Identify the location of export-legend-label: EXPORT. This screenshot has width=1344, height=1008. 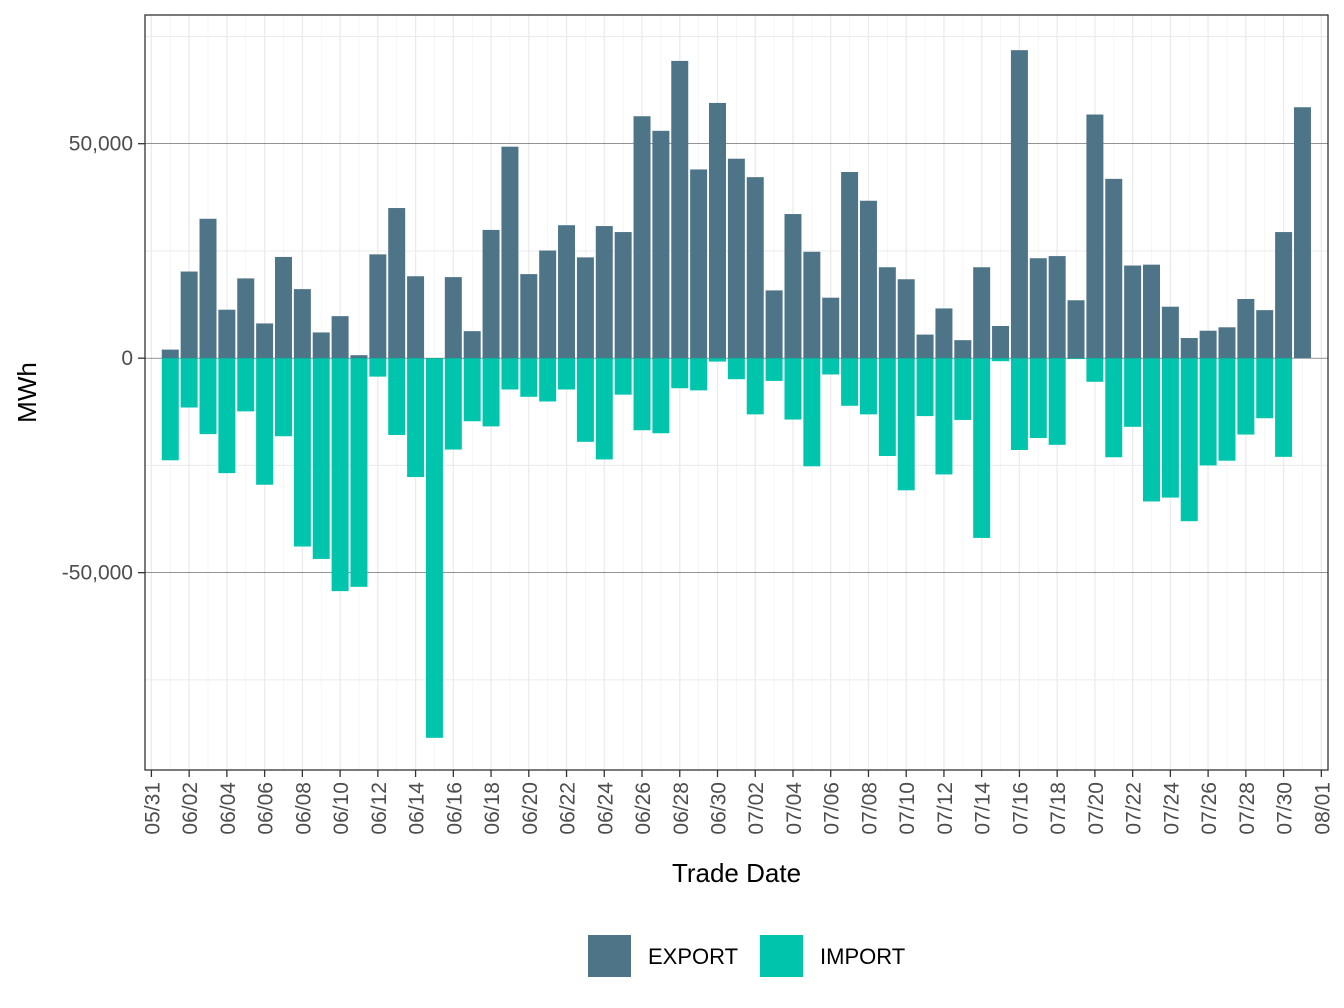
(693, 956).